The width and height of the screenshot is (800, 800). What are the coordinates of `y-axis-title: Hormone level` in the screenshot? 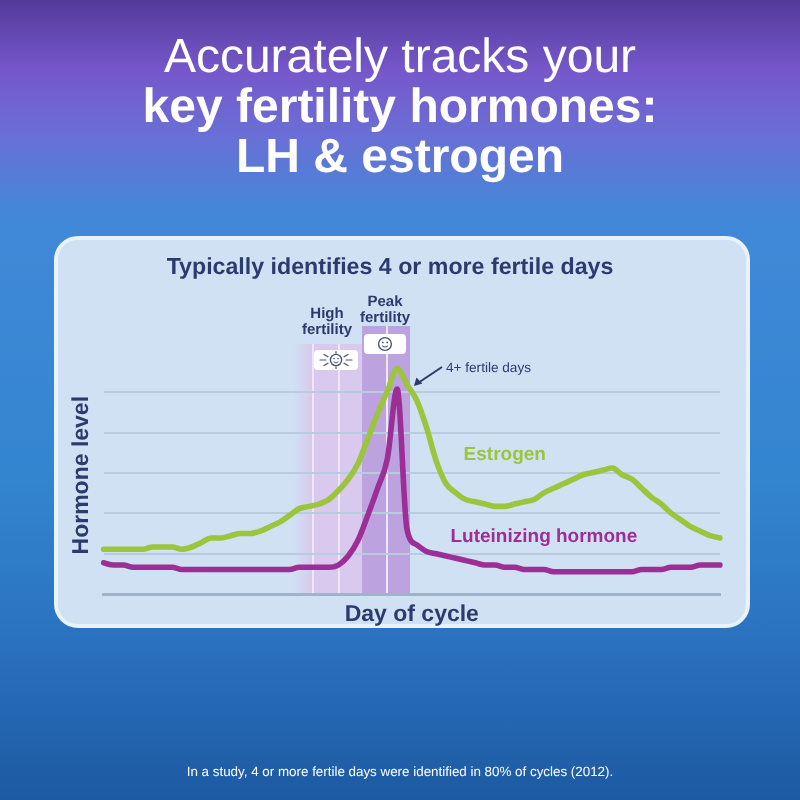 It's located at (82, 475).